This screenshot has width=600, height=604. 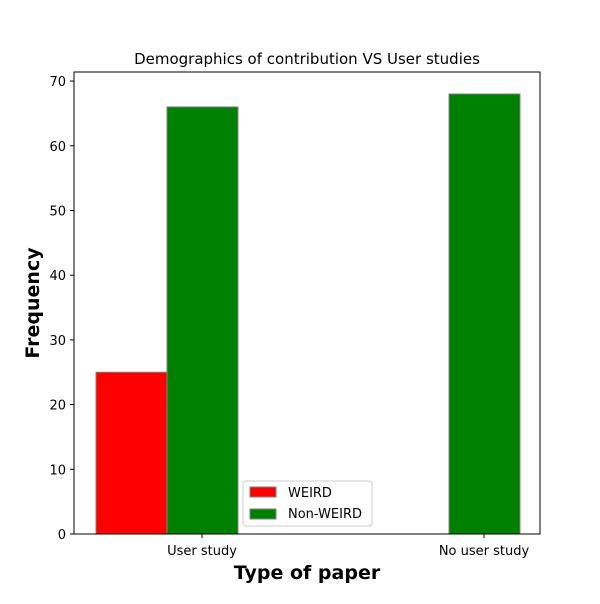 What do you see at coordinates (62, 535) in the screenshot?
I see `y-tick-label: 0` at bounding box center [62, 535].